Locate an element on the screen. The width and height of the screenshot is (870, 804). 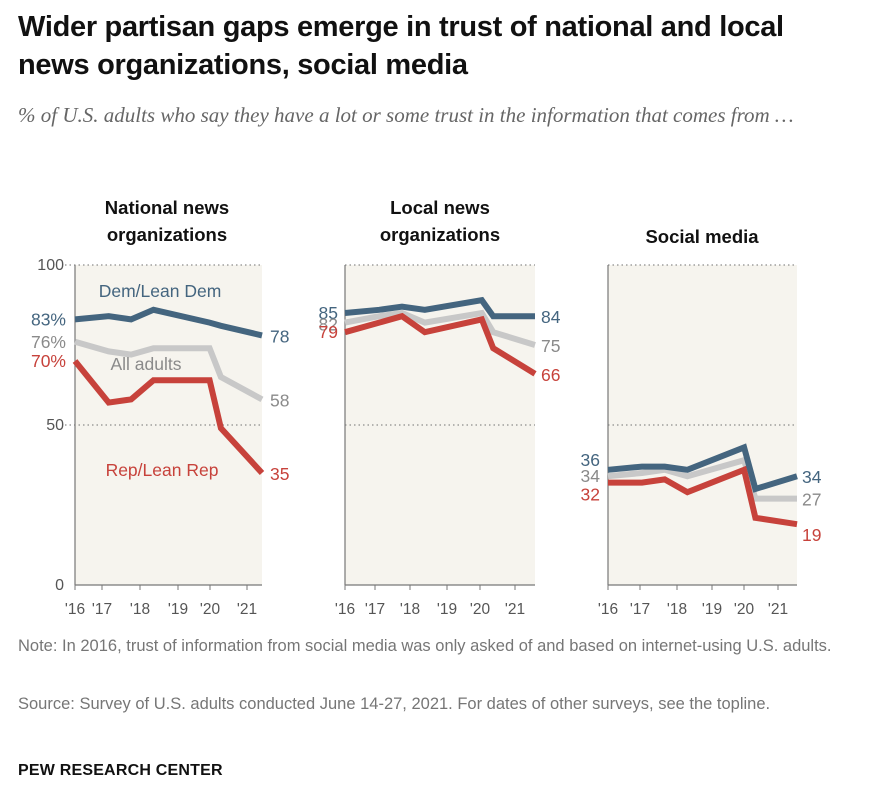
start-value-label: 76% is located at coordinates (48, 342).